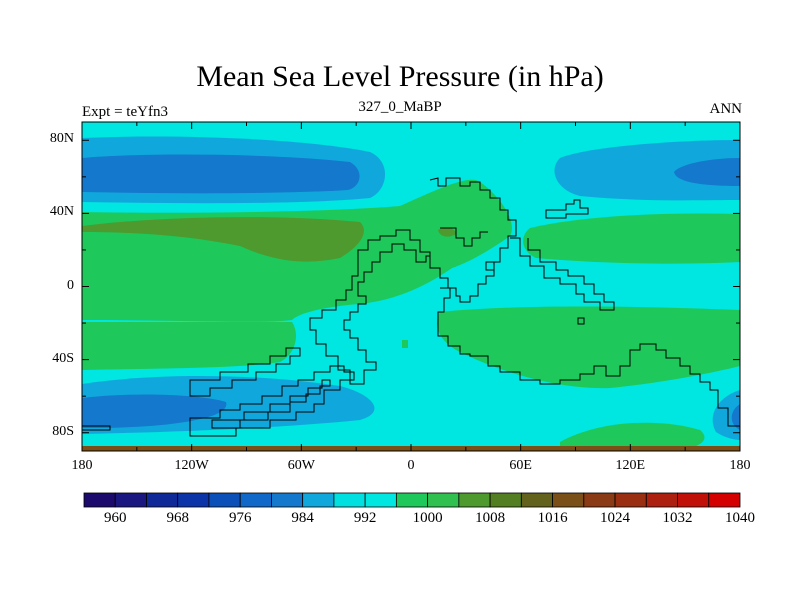 This screenshot has height=600, width=800. What do you see at coordinates (615, 518) in the screenshot?
I see `colorbar-label: 1024` at bounding box center [615, 518].